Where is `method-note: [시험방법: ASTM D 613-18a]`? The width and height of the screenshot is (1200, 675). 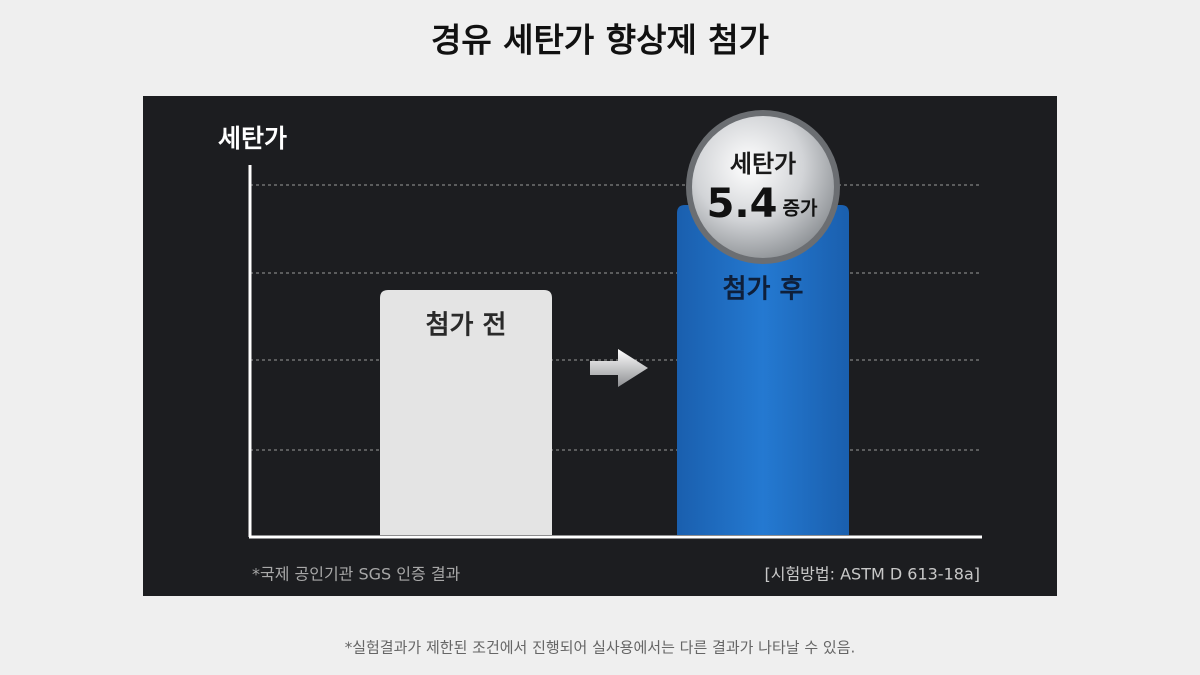
method-note: [시험방법: ASTM D 613-18a] is located at coordinates (873, 574).